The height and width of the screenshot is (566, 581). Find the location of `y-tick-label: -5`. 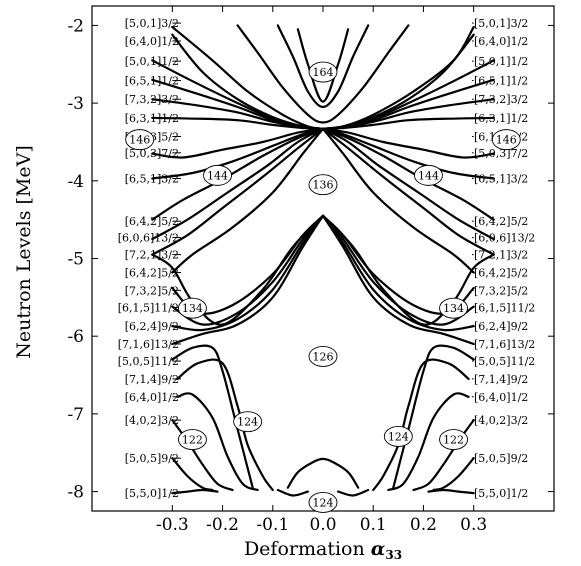

y-tick-label: -5 is located at coordinates (75, 260).